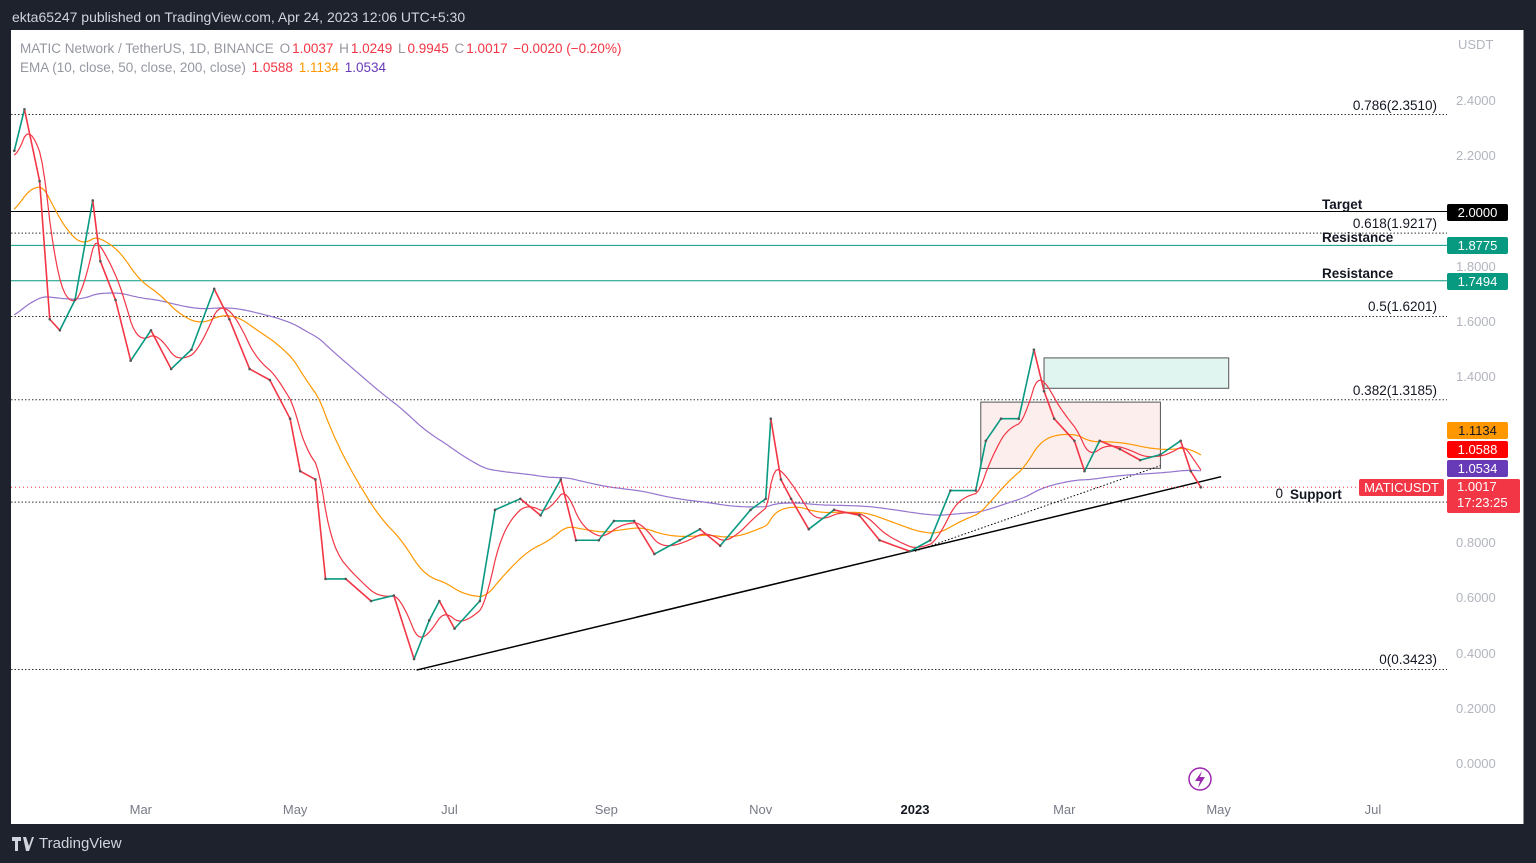 The width and height of the screenshot is (1536, 863). What do you see at coordinates (285, 48) in the screenshot?
I see `open-label: O` at bounding box center [285, 48].